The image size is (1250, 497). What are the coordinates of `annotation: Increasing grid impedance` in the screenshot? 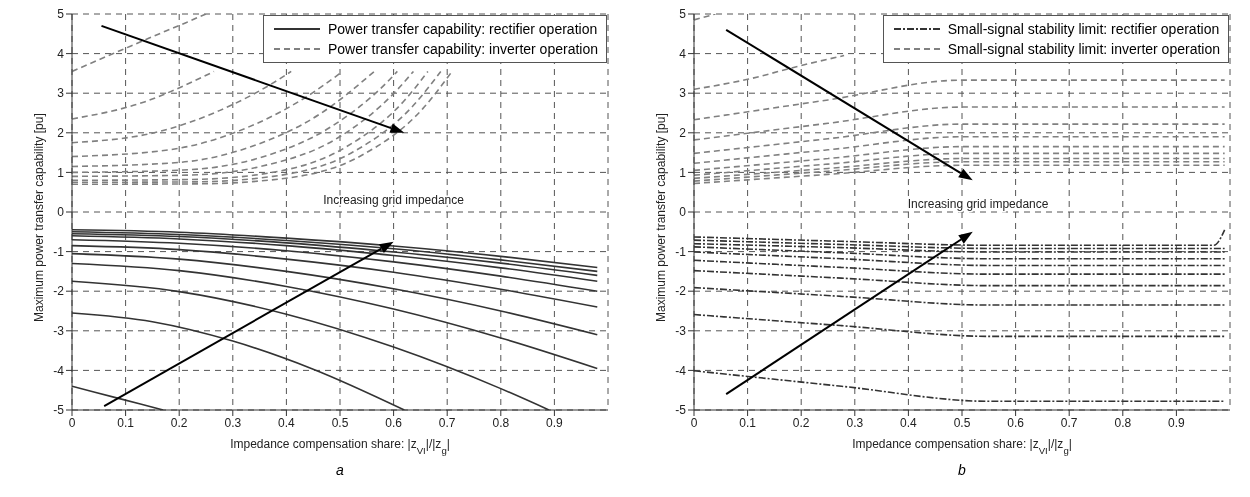 It's located at (978, 204).